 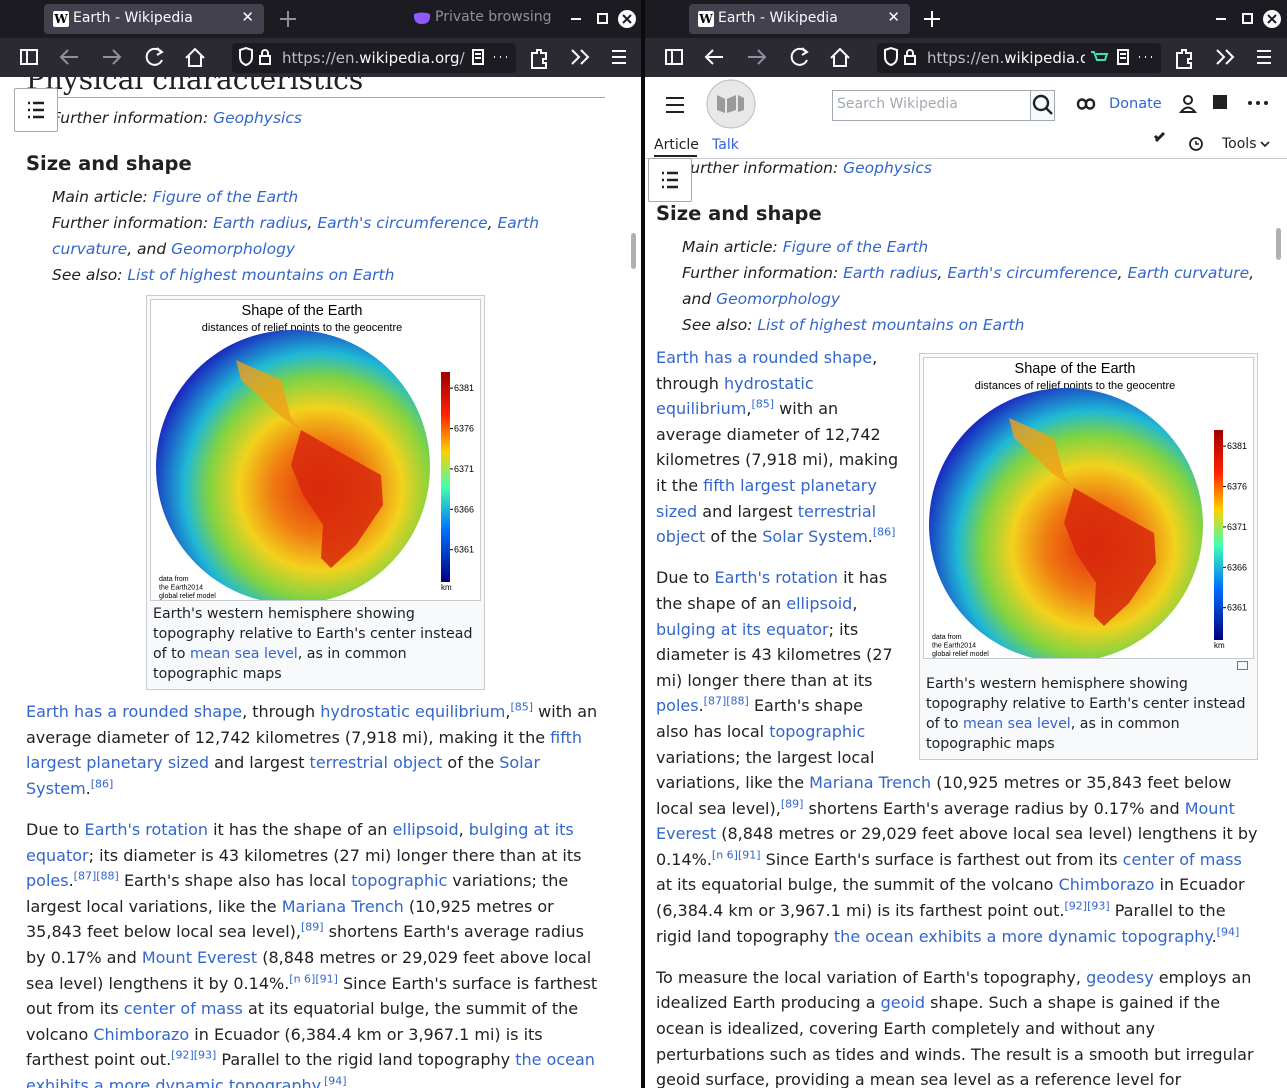 What do you see at coordinates (1100, 56) in the screenshot?
I see `cart-icon` at bounding box center [1100, 56].